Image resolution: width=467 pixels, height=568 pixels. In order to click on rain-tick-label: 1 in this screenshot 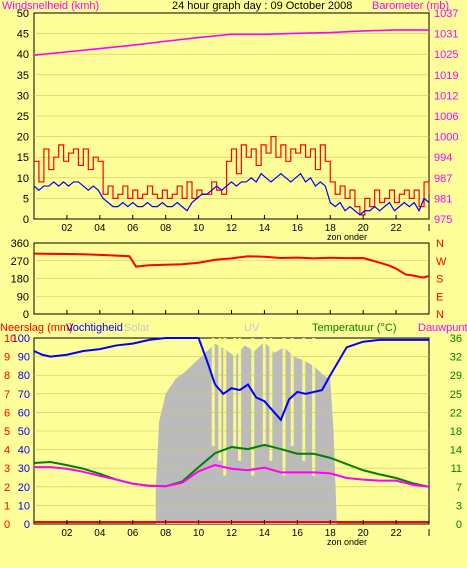, I will do `click(7, 506)`.